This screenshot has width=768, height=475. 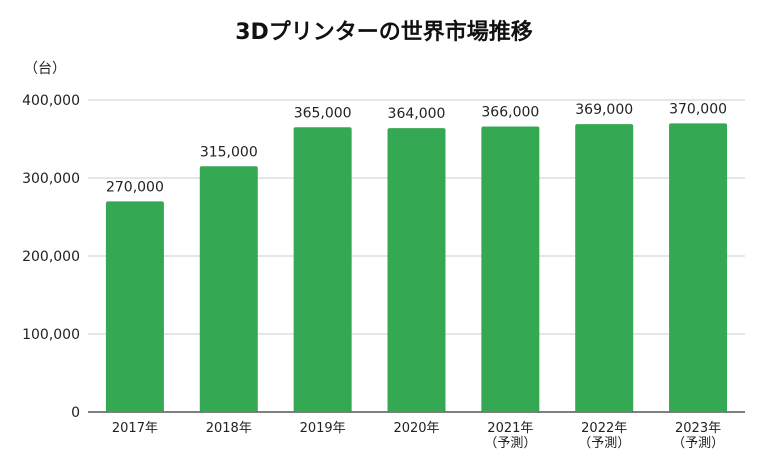 What do you see at coordinates (135, 187) in the screenshot?
I see `data-label: 270,000` at bounding box center [135, 187].